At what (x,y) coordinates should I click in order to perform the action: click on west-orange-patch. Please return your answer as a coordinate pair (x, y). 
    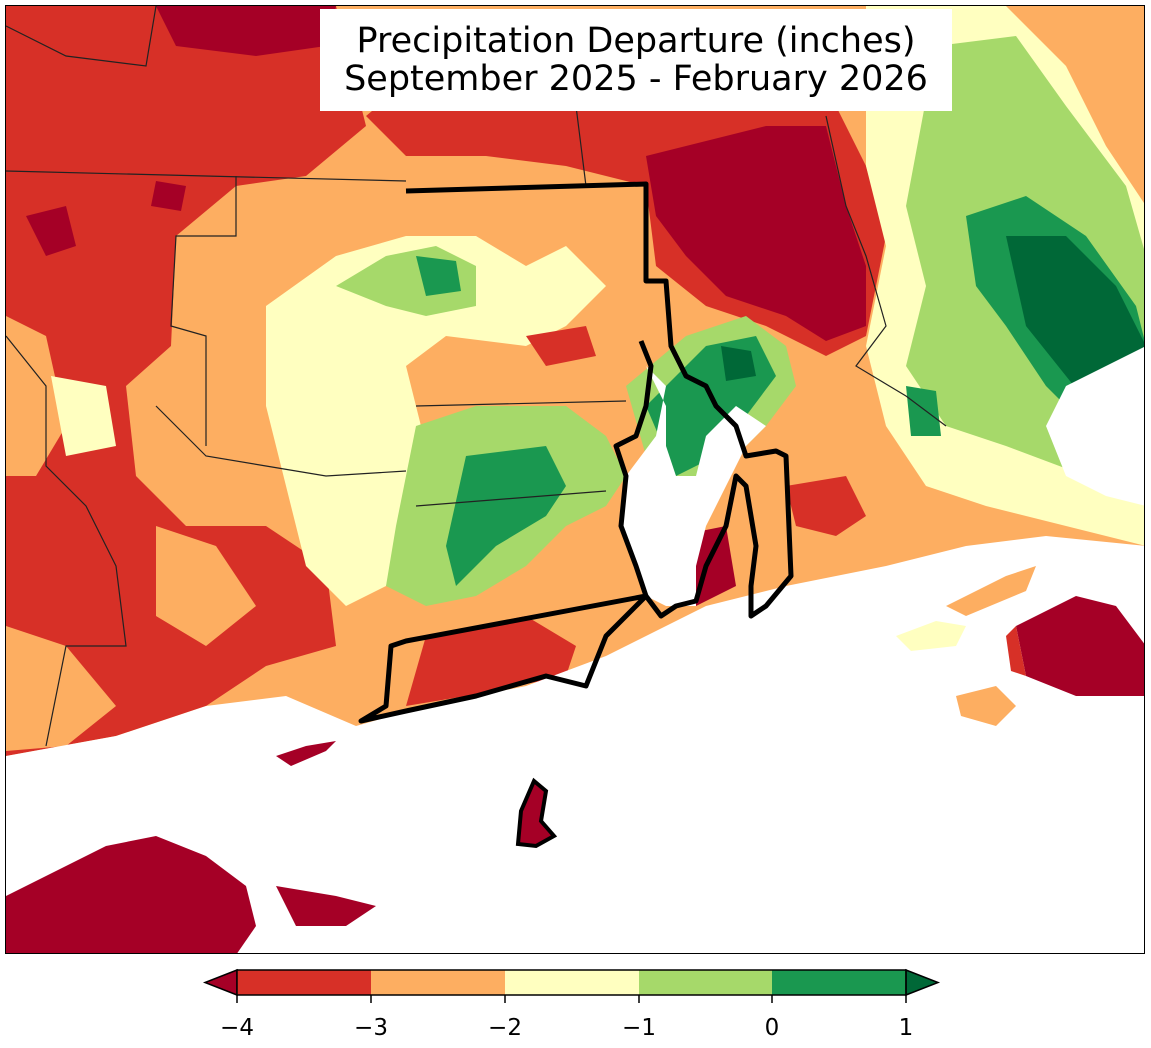
    Looking at the image, I should click on (36, 396).